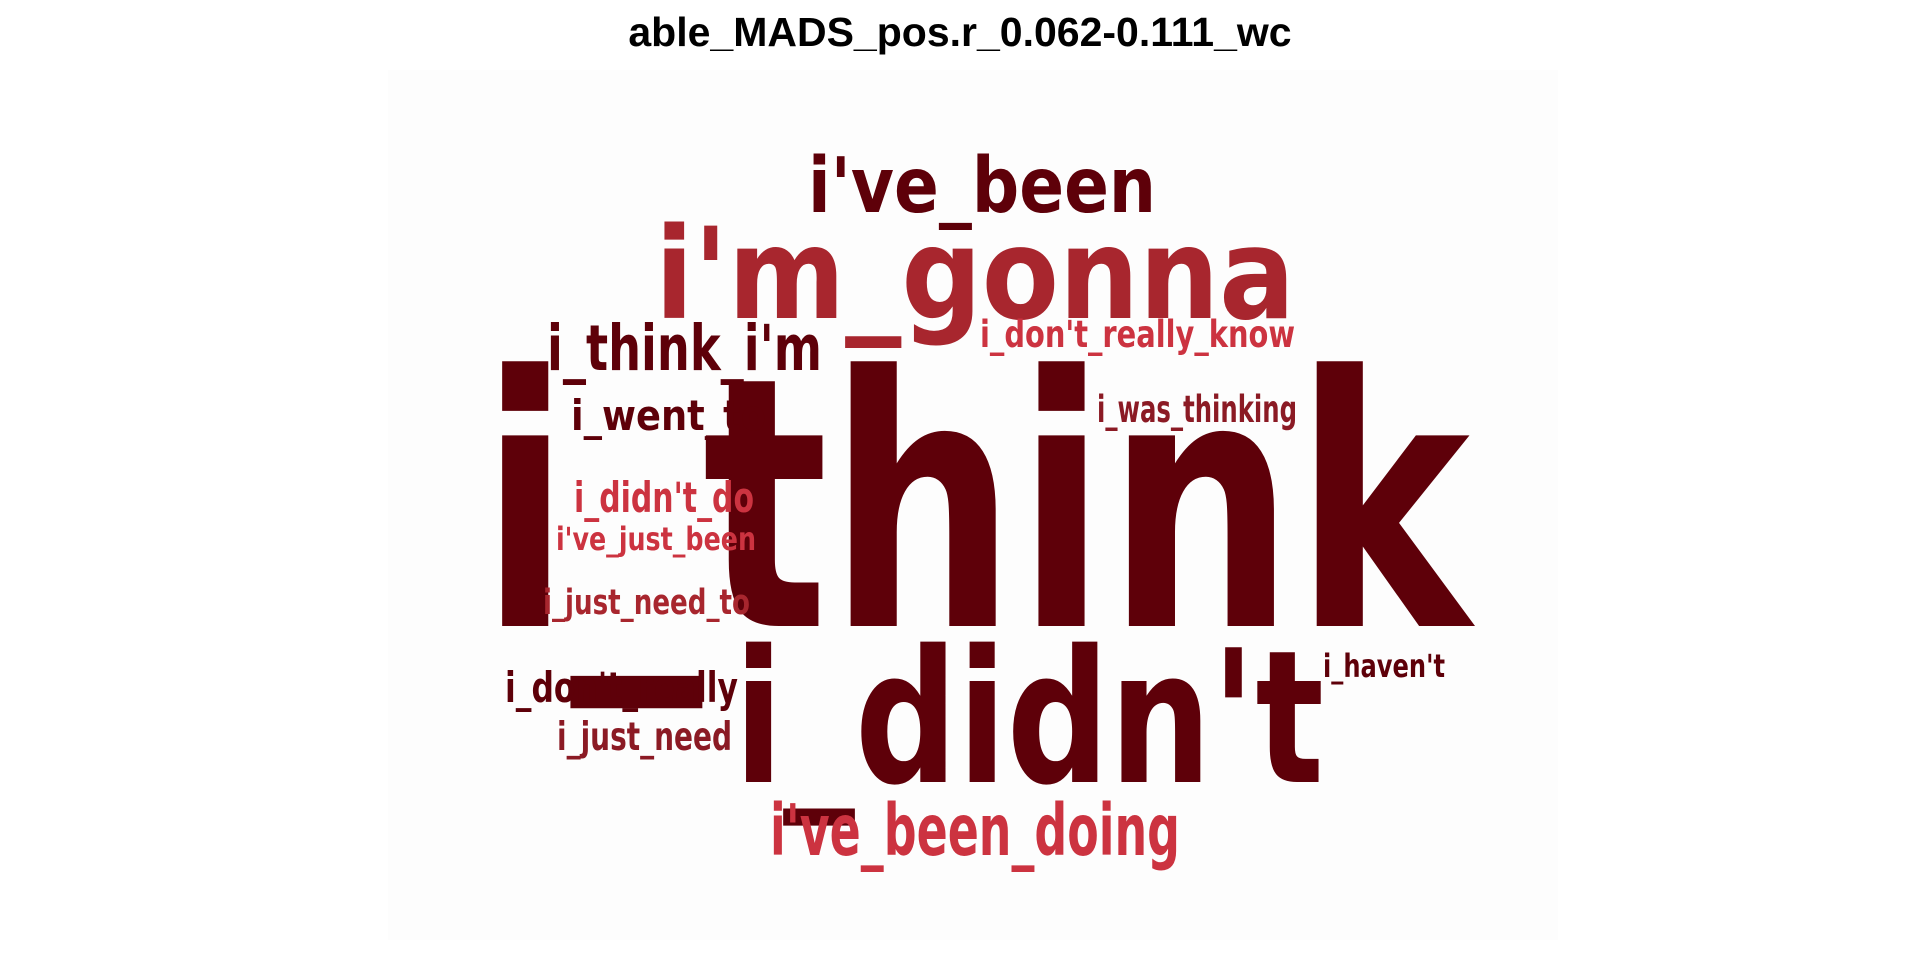 This screenshot has height=960, width=1920. Describe the element at coordinates (1029, 718) in the screenshot. I see `cloud-word-2: i_didn't` at that location.